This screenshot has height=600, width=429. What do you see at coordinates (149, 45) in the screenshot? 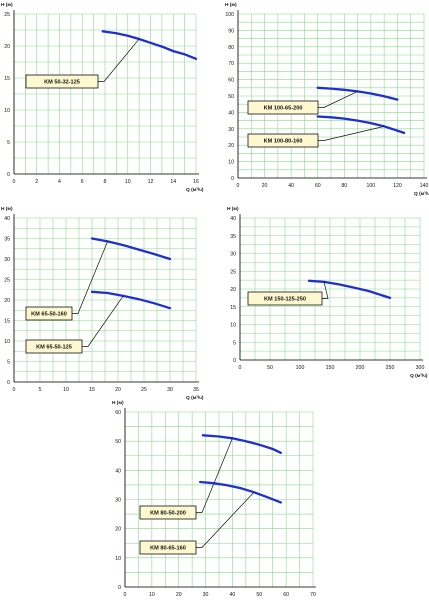
I see `series-line` at bounding box center [149, 45].